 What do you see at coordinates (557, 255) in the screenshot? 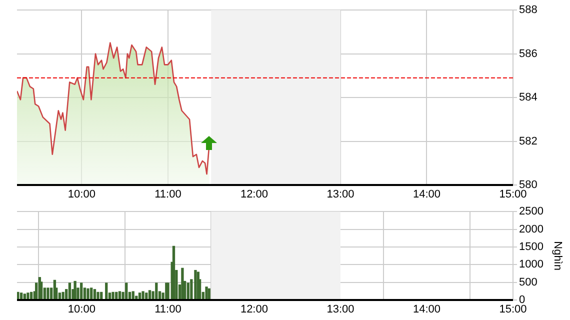
I see `y-axis-title: Nghìn` at bounding box center [557, 255].